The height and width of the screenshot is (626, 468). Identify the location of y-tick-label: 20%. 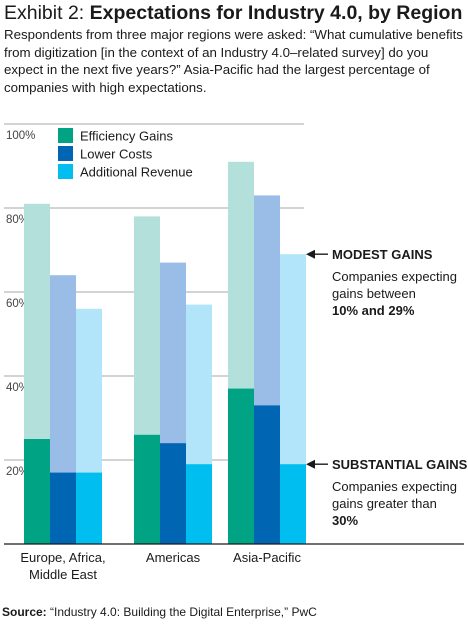
(17, 472).